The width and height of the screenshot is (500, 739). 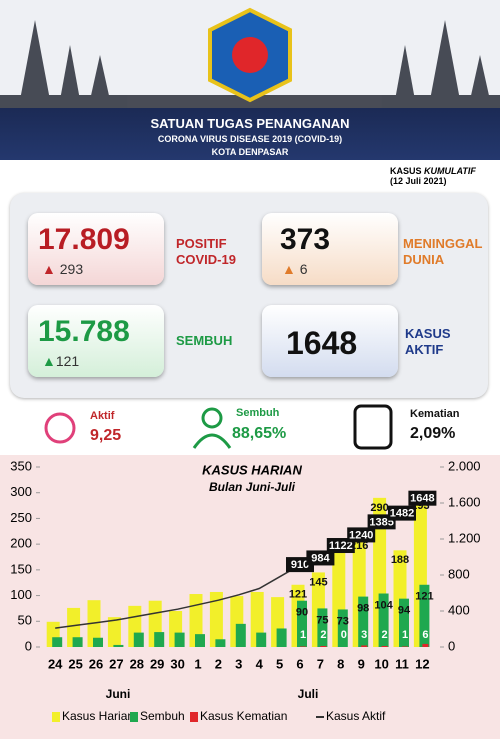 What do you see at coordinates (250, 152) in the screenshot?
I see `header-city: KOTA DENPASAR` at bounding box center [250, 152].